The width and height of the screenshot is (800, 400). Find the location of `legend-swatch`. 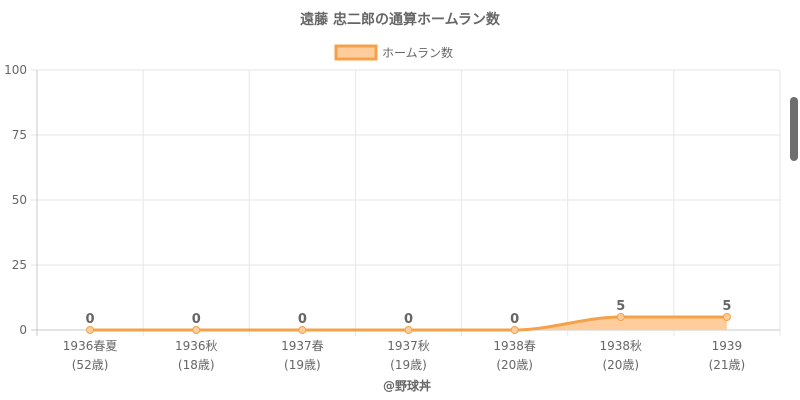

legend-swatch is located at coordinates (356, 52).